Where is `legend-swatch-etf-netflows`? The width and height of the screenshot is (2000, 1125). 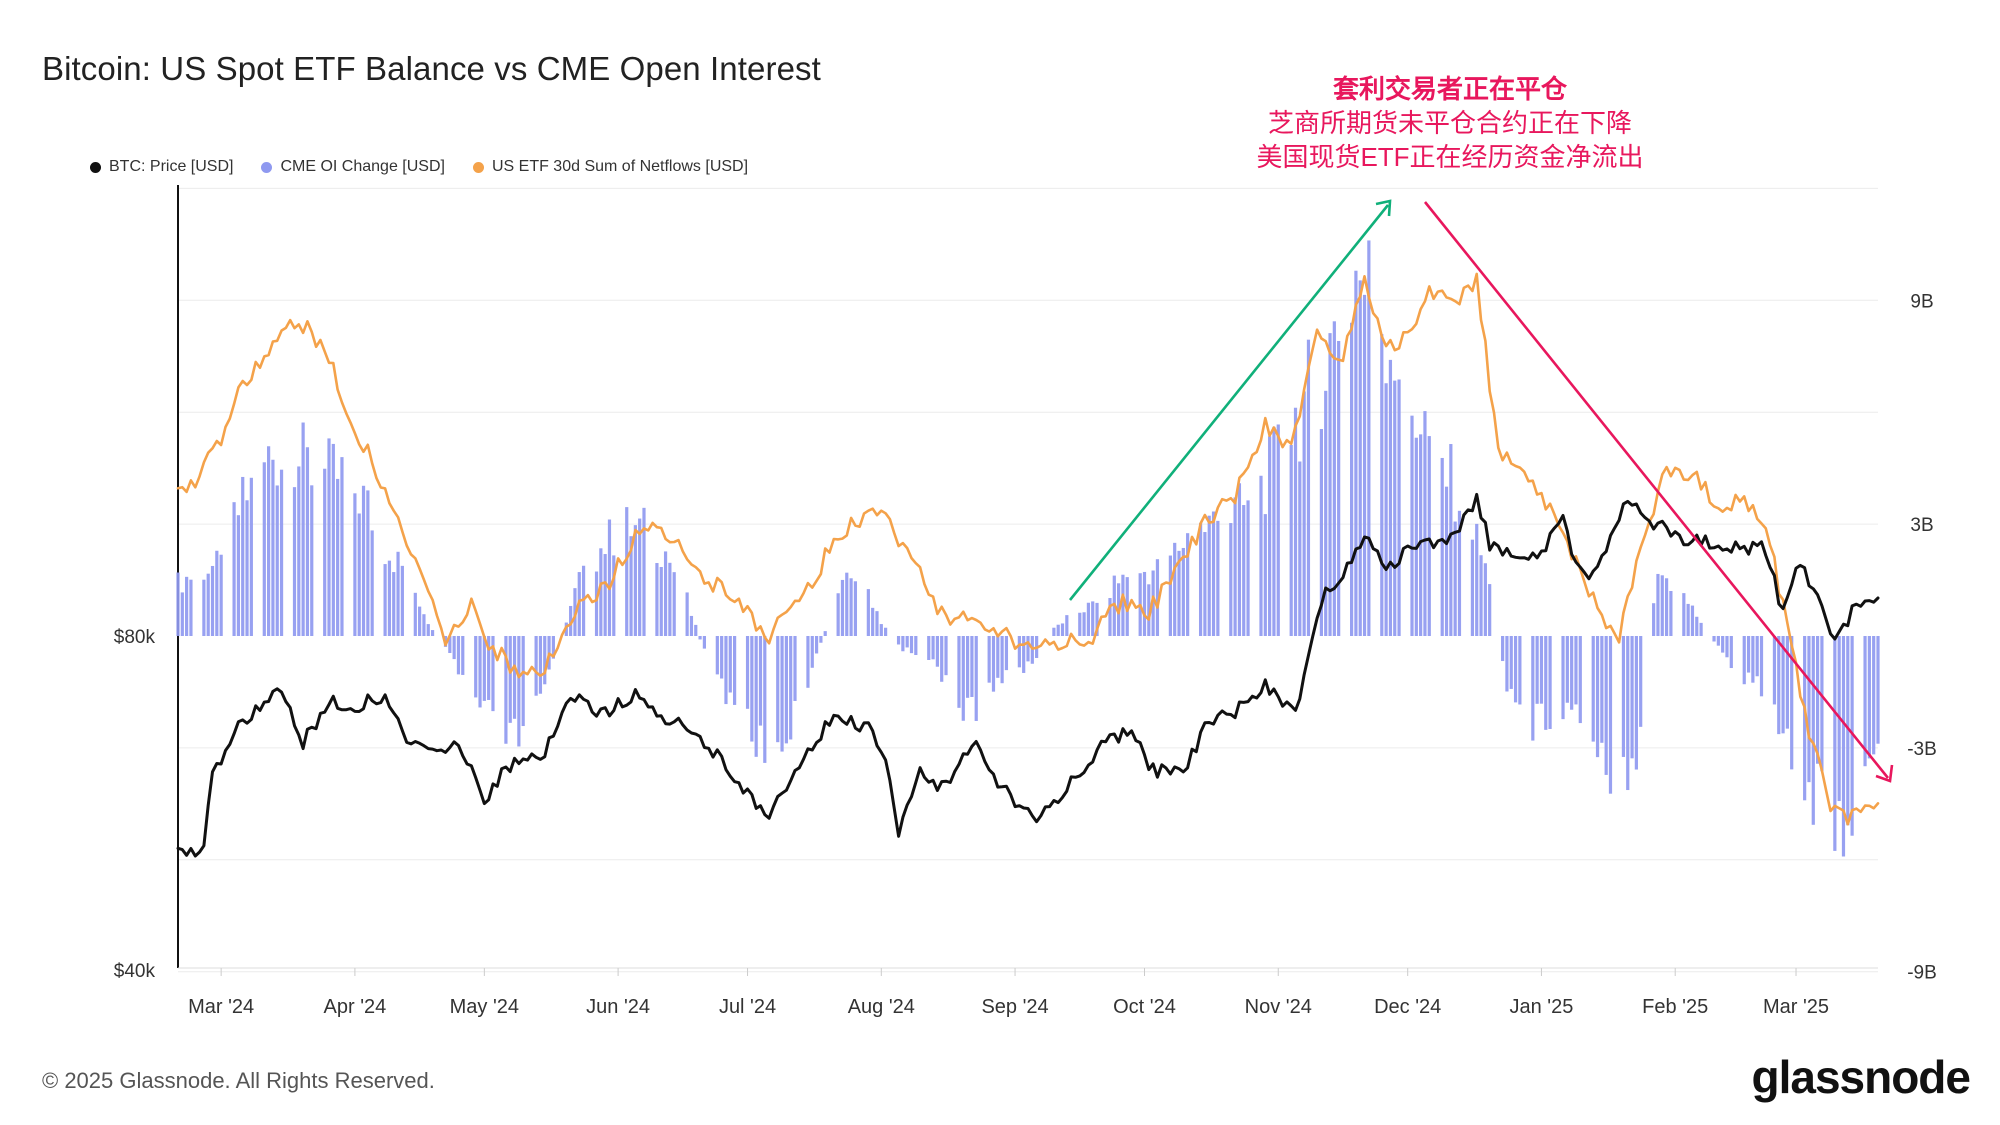
legend-swatch-etf-netflows is located at coordinates (478, 167).